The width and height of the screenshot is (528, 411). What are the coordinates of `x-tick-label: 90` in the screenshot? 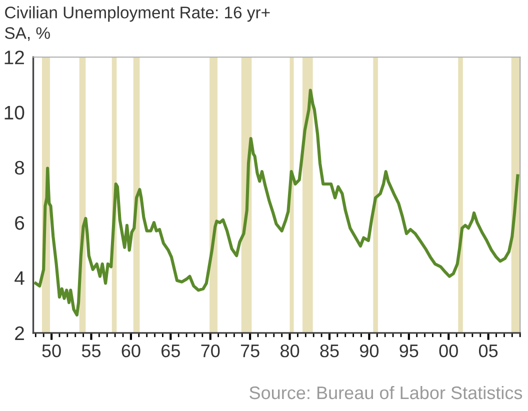 It's located at (369, 351).